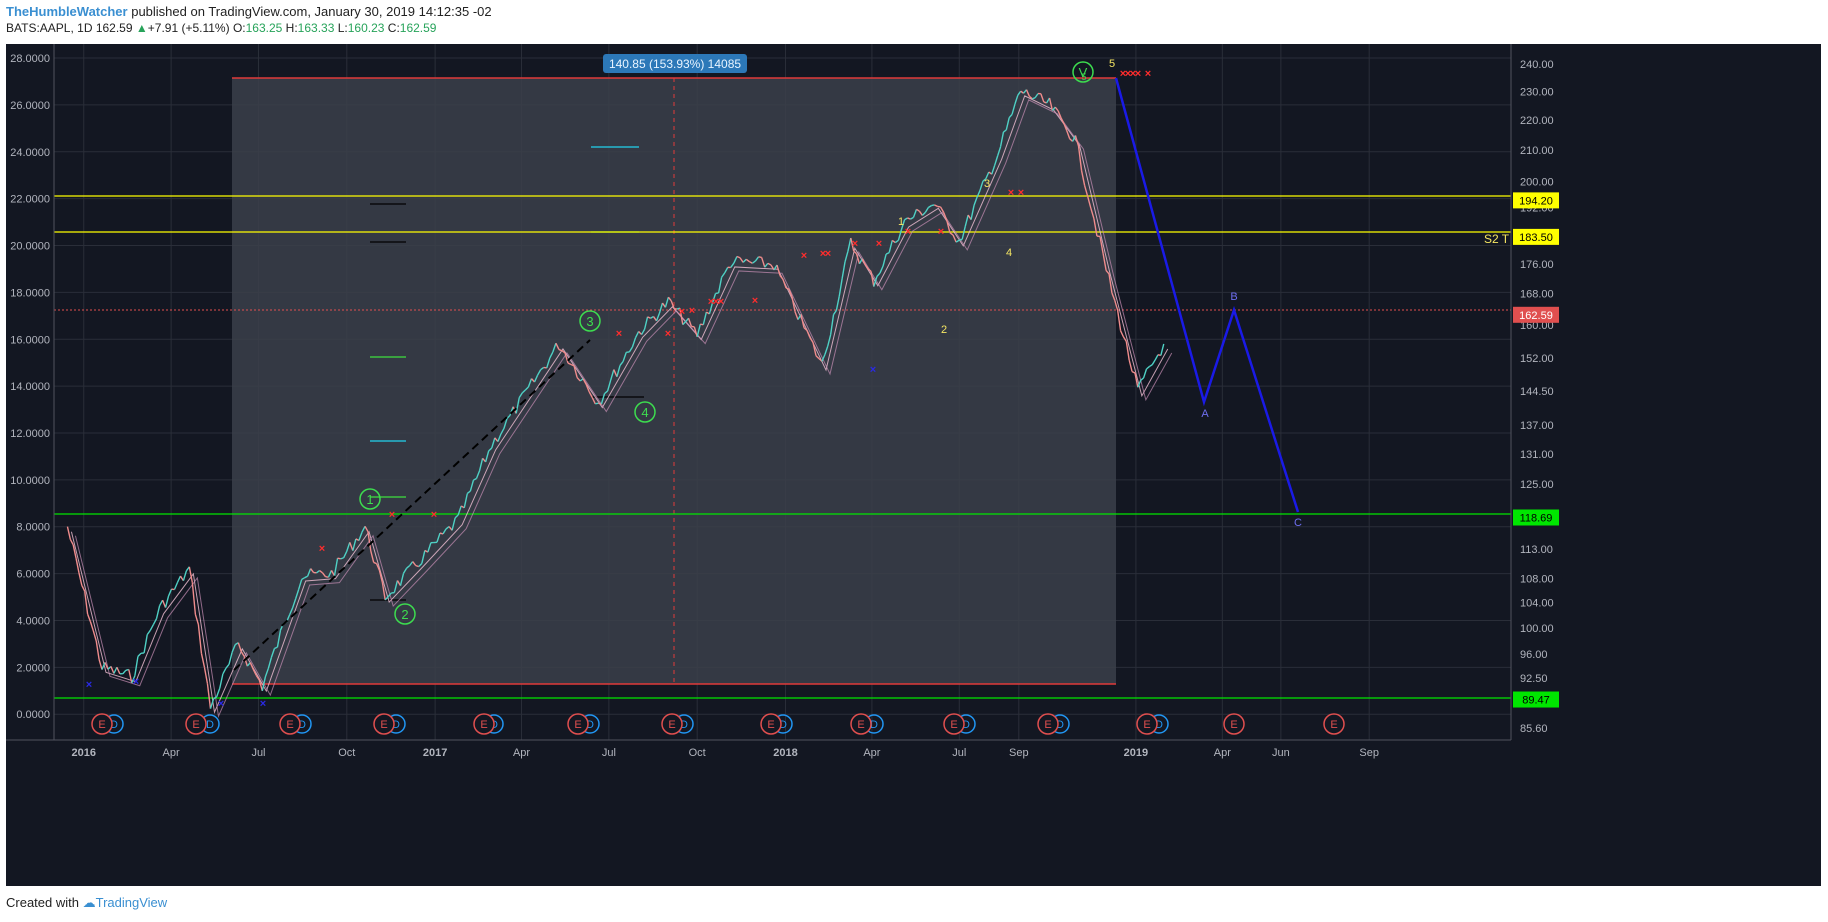  Describe the element at coordinates (30, 59) in the screenshot. I see `left-axis-tick: 28.0000` at that location.